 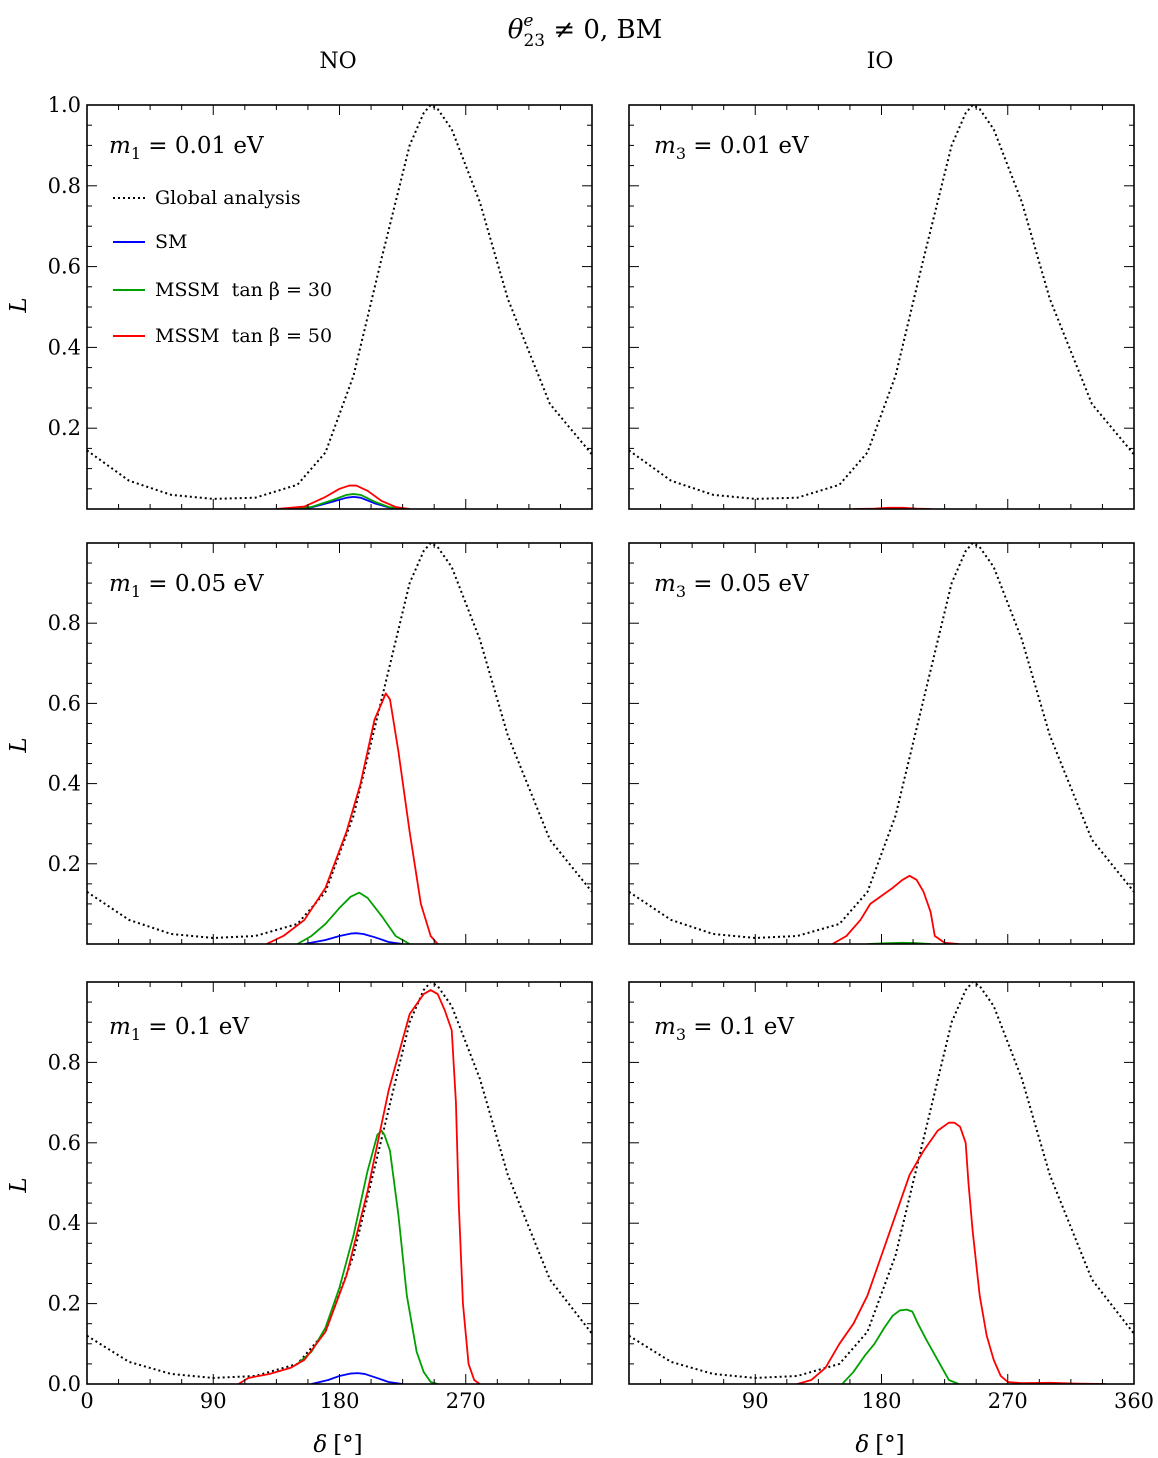 What do you see at coordinates (179, 1029) in the screenshot?
I see `panel-annotation: m1 = 0.1 eV` at bounding box center [179, 1029].